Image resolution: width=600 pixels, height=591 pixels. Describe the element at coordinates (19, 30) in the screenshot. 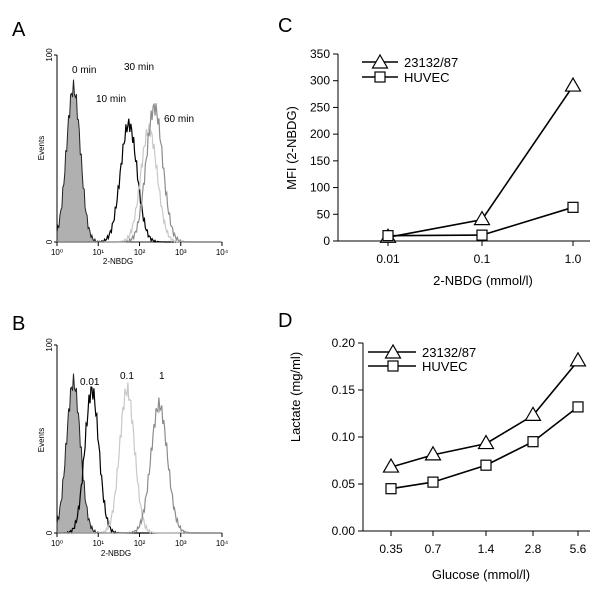

I see `panel-label-a: A` at that location.